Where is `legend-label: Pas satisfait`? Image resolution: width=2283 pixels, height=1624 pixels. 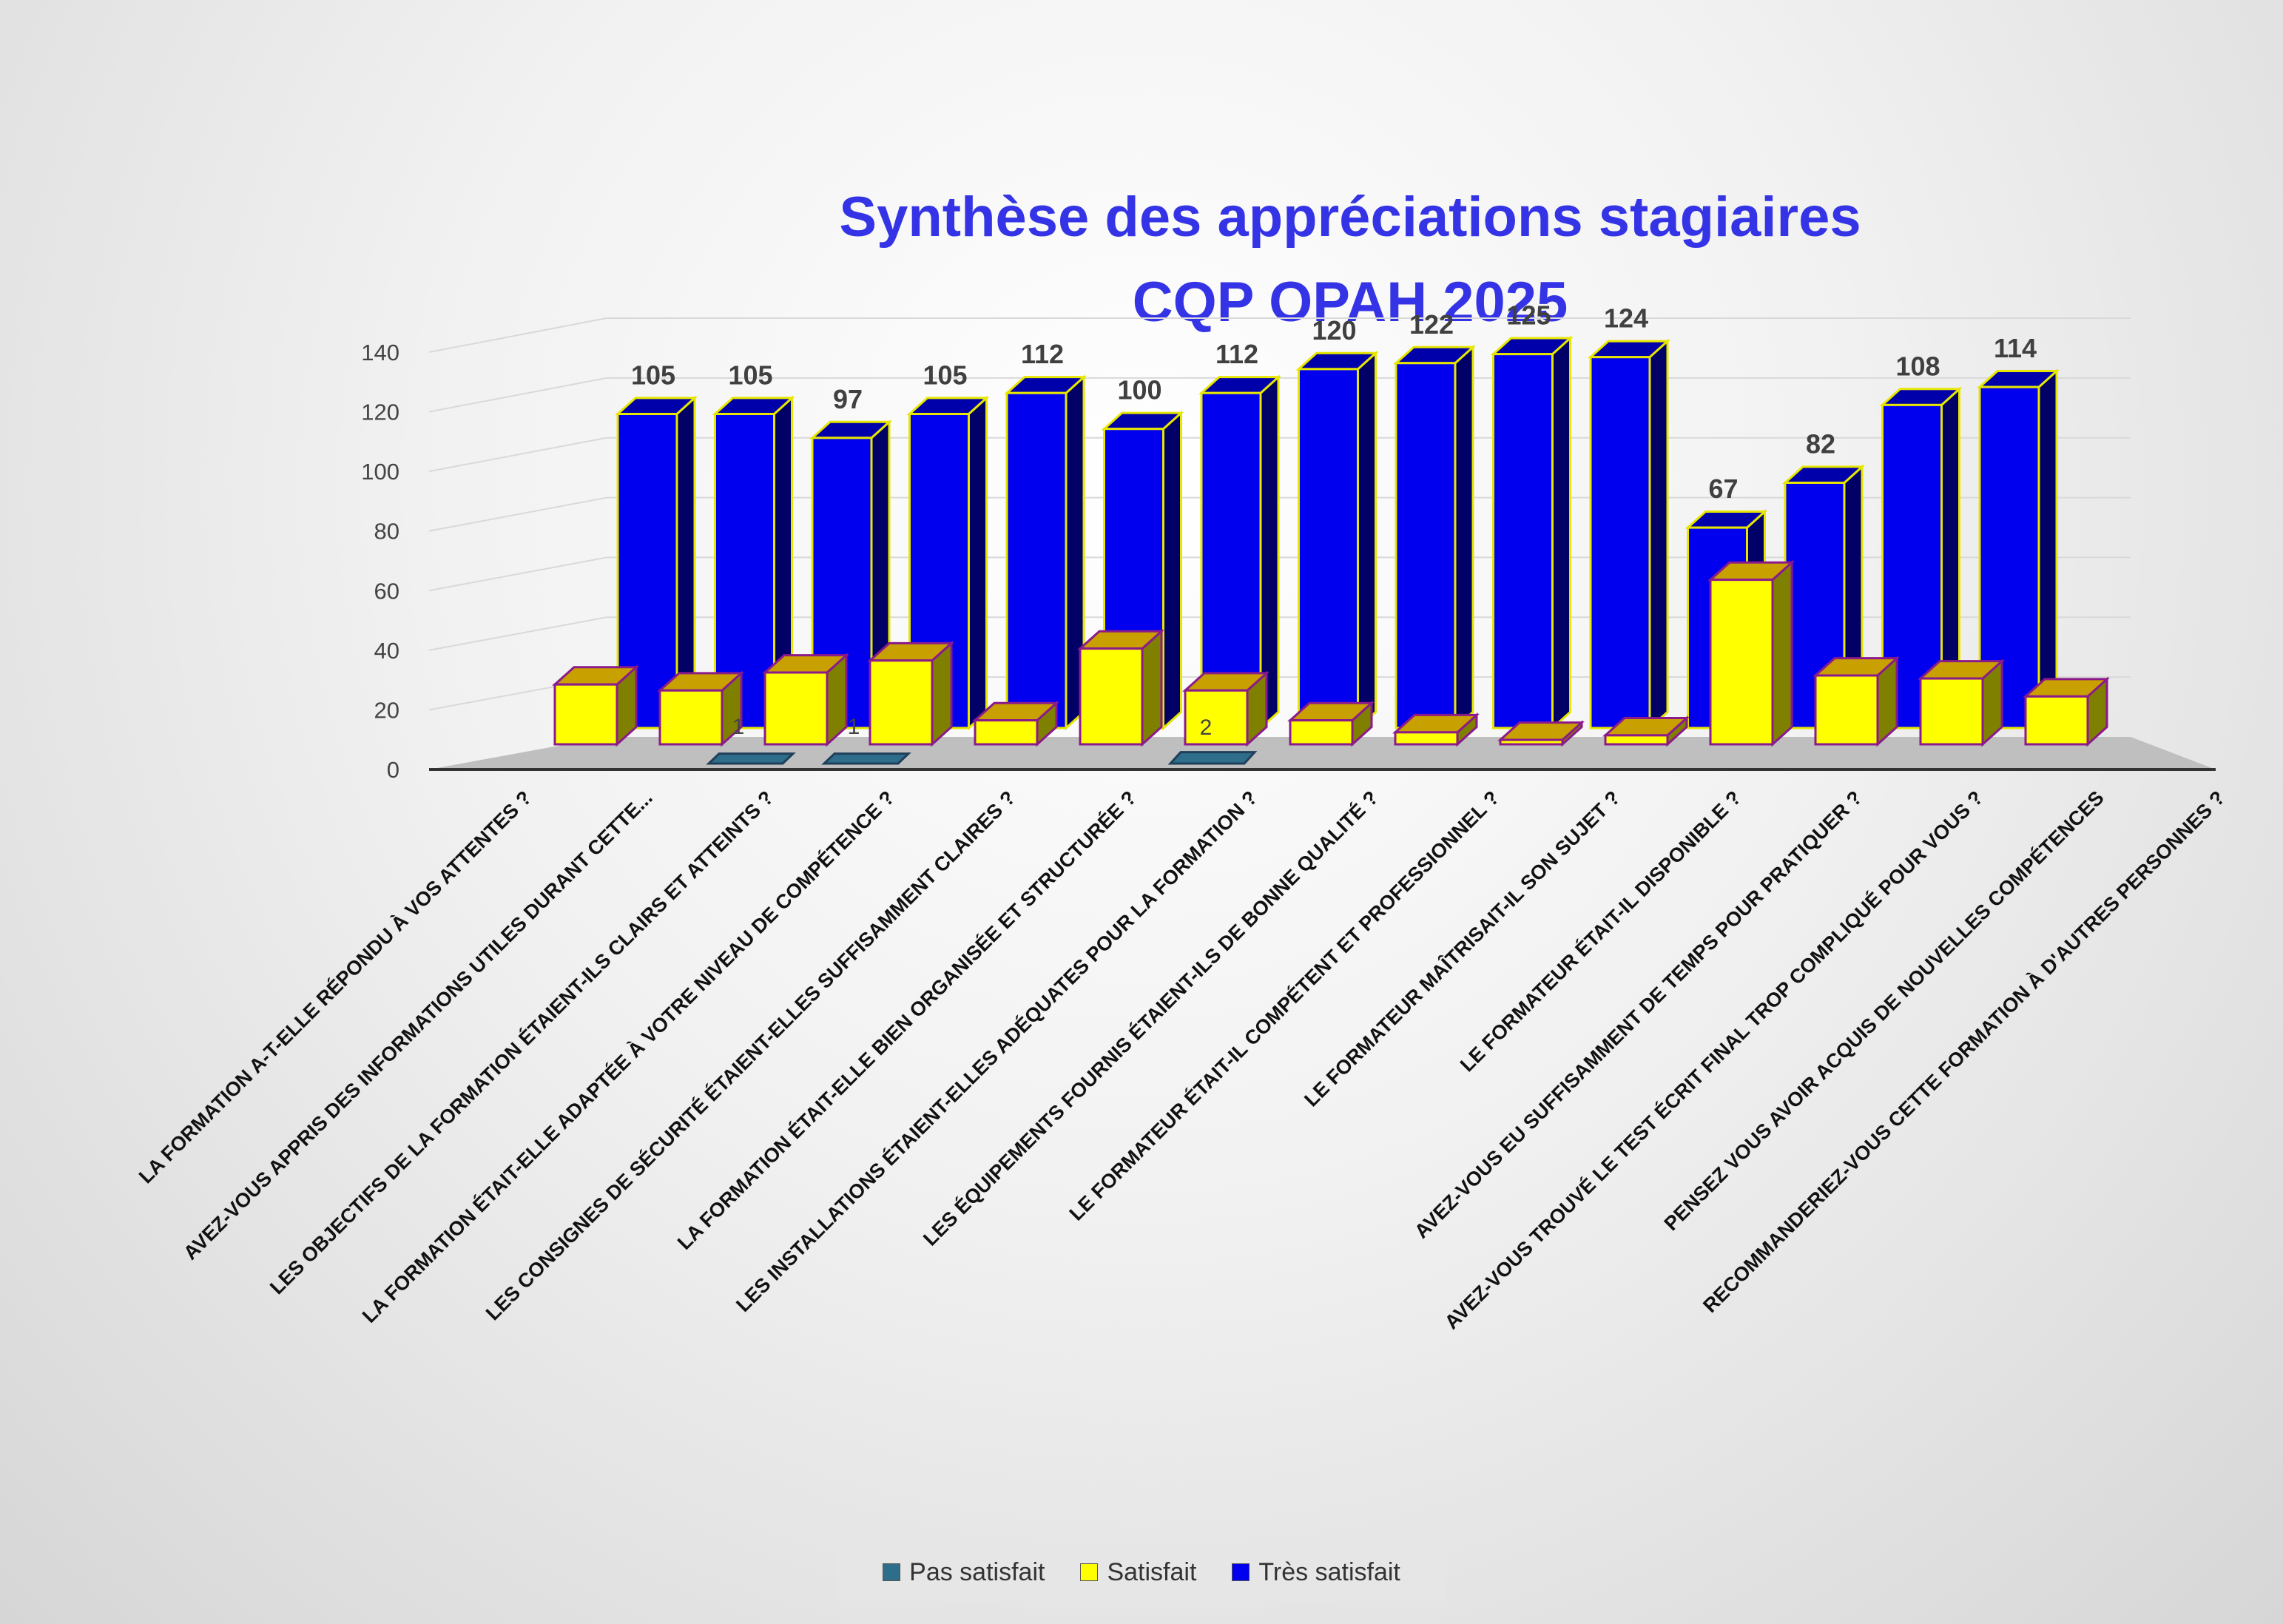
legend-label: Pas satisfait is located at coordinates (977, 1571).